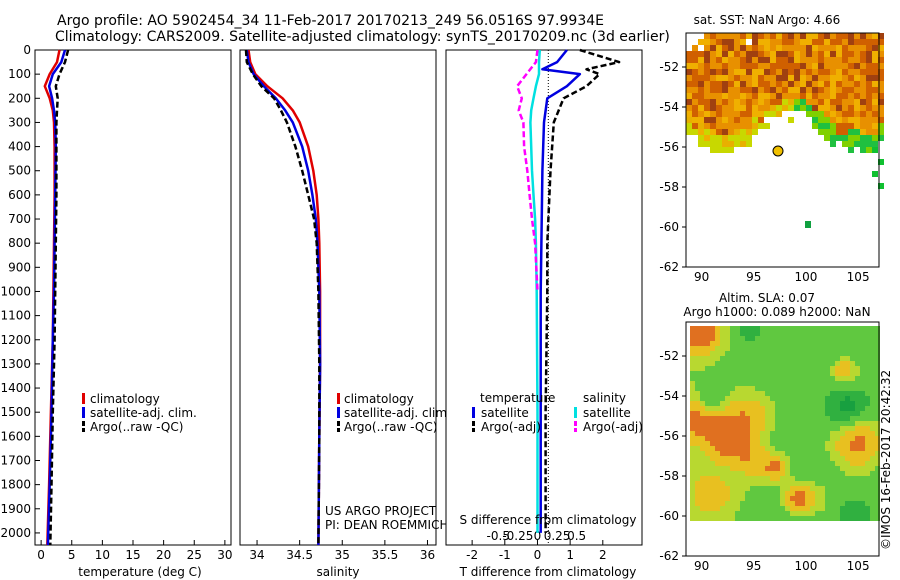 The height and width of the screenshot is (580, 900). Describe the element at coordinates (613, 427) in the screenshot. I see `legend-label-sal-argo: Argo(-adj)` at that location.